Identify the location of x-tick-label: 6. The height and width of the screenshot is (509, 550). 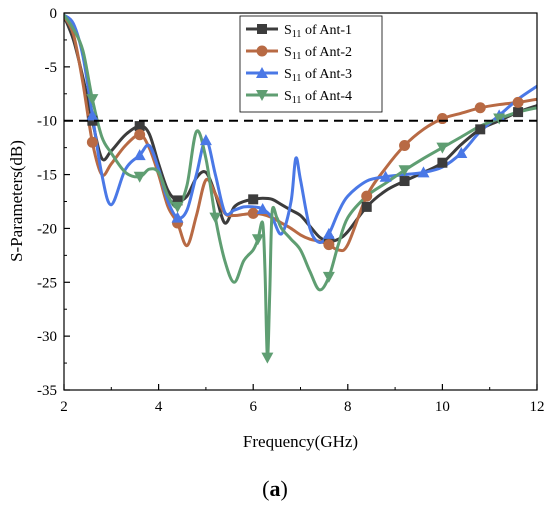
(253, 407).